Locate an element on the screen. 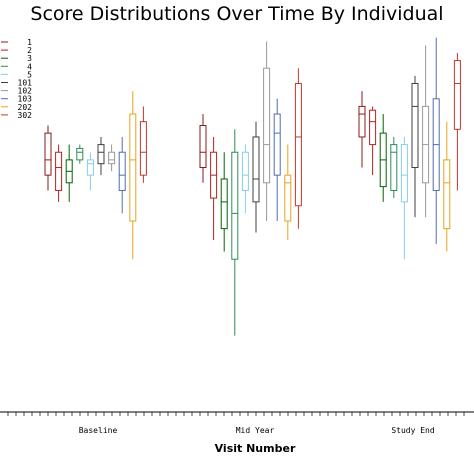  legend-label: 5 is located at coordinates (29, 74).